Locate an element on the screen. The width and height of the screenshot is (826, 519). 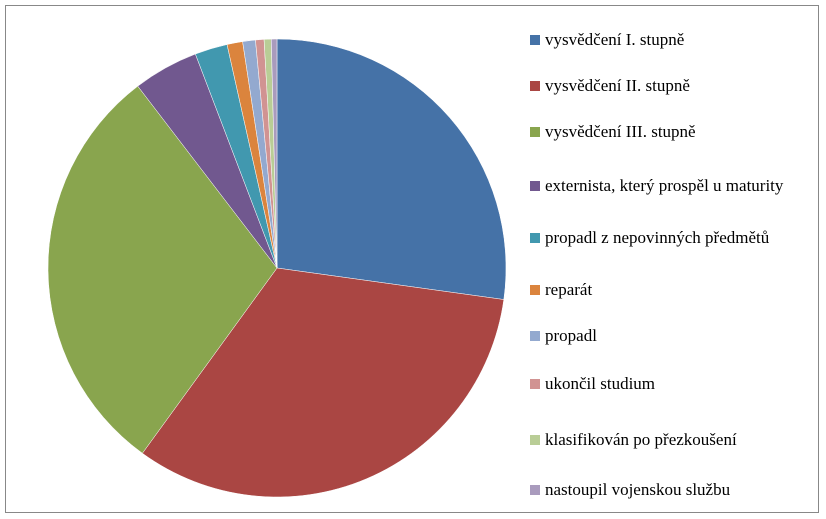
legend-label: vysvědčení II. stupně is located at coordinates (617, 85).